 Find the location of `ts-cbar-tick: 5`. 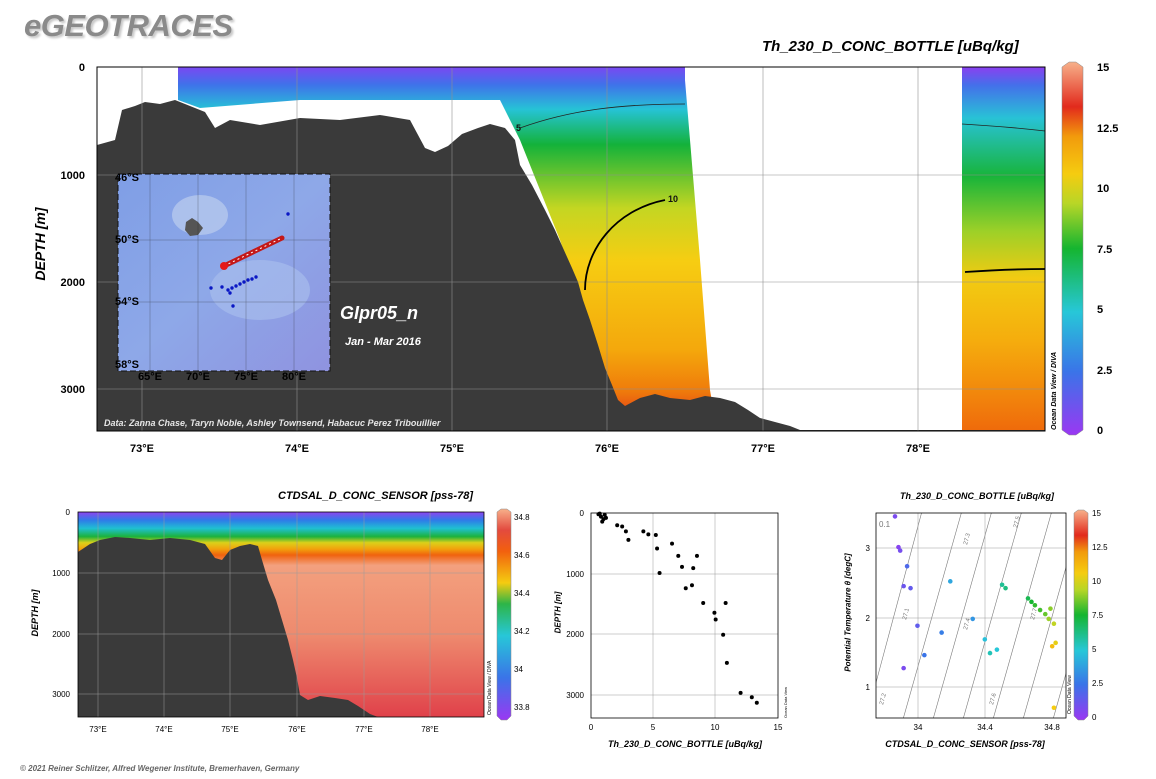

ts-cbar-tick: 5 is located at coordinates (1094, 649).